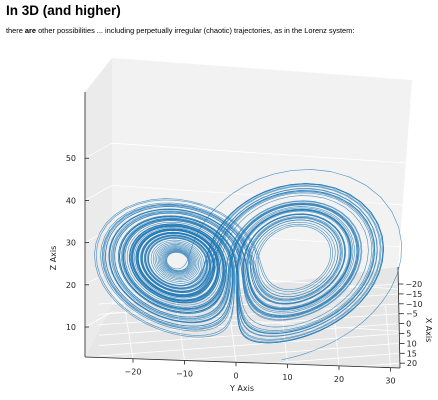 This screenshot has height=400, width=438. What do you see at coordinates (339, 379) in the screenshot?
I see `y-tick-label: 20` at bounding box center [339, 379].